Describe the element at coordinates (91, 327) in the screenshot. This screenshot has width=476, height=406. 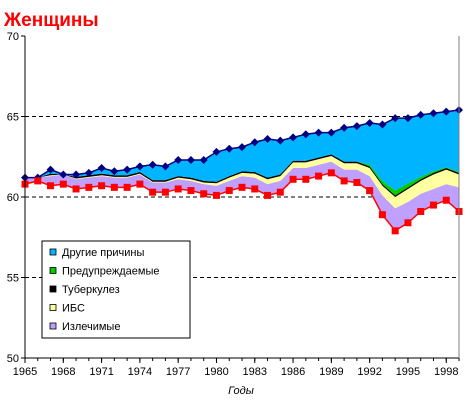
I see `legend-label: Излечимые` at that location.